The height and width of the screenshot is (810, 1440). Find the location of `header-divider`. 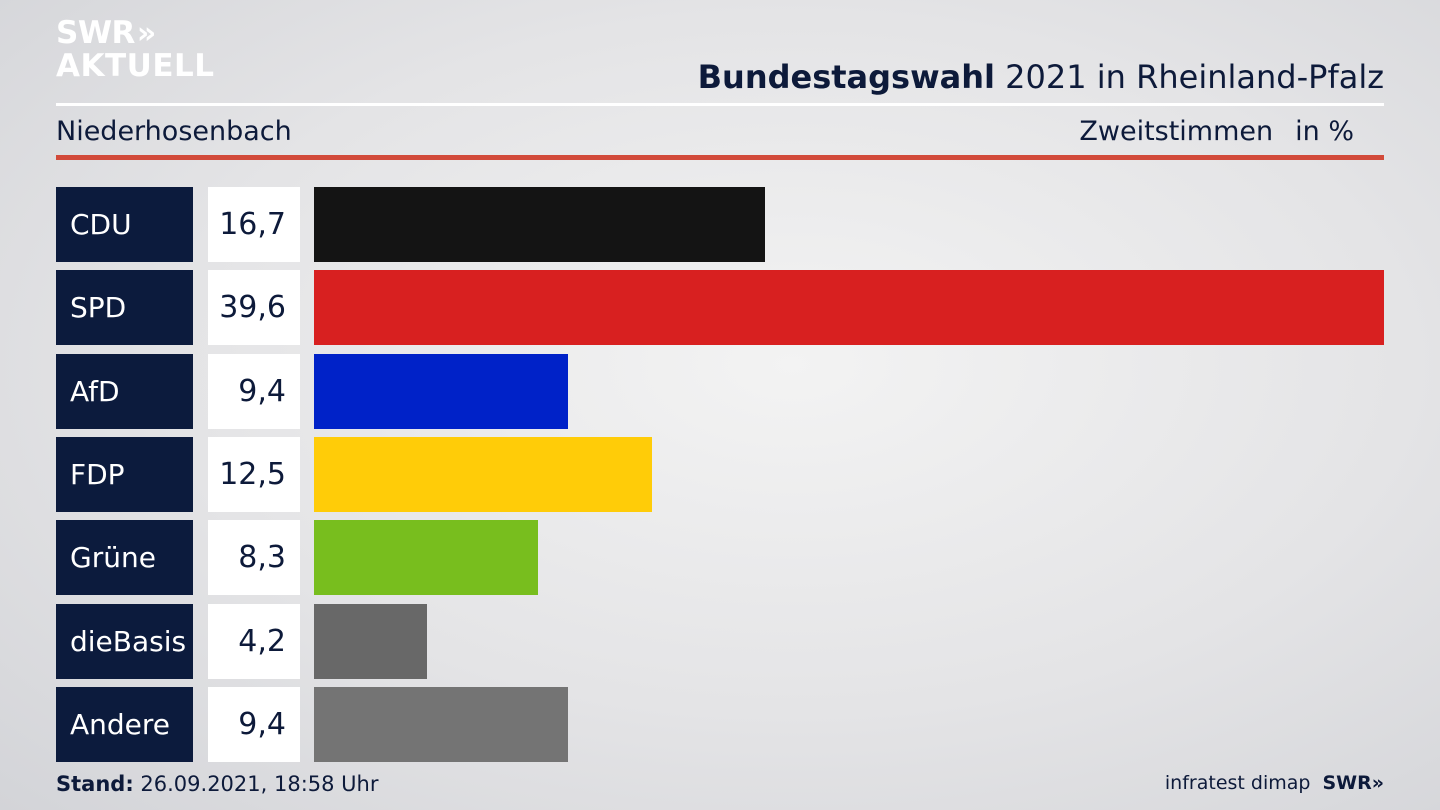

header-divider is located at coordinates (720, 104).